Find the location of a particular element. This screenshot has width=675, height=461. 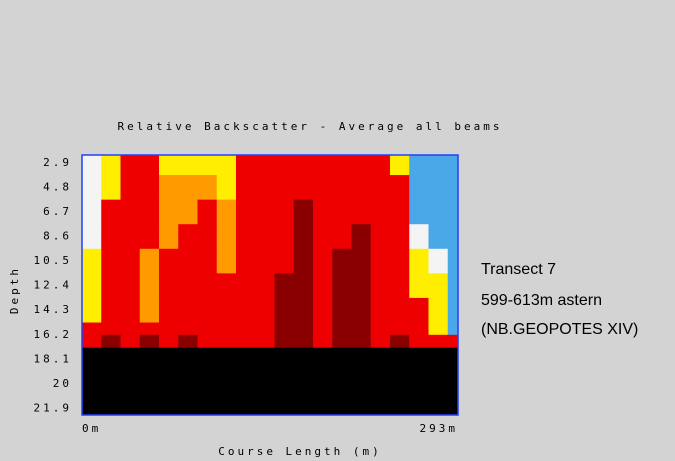

annotation: (NB.GEOPOTES XIV) is located at coordinates (559, 329).